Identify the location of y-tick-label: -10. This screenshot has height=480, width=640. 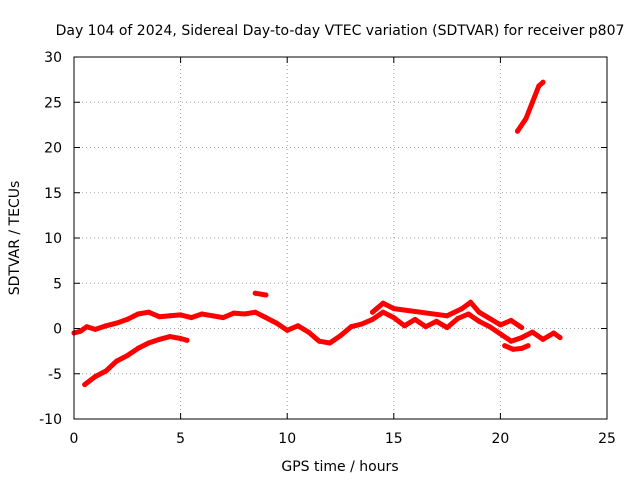
(50, 420).